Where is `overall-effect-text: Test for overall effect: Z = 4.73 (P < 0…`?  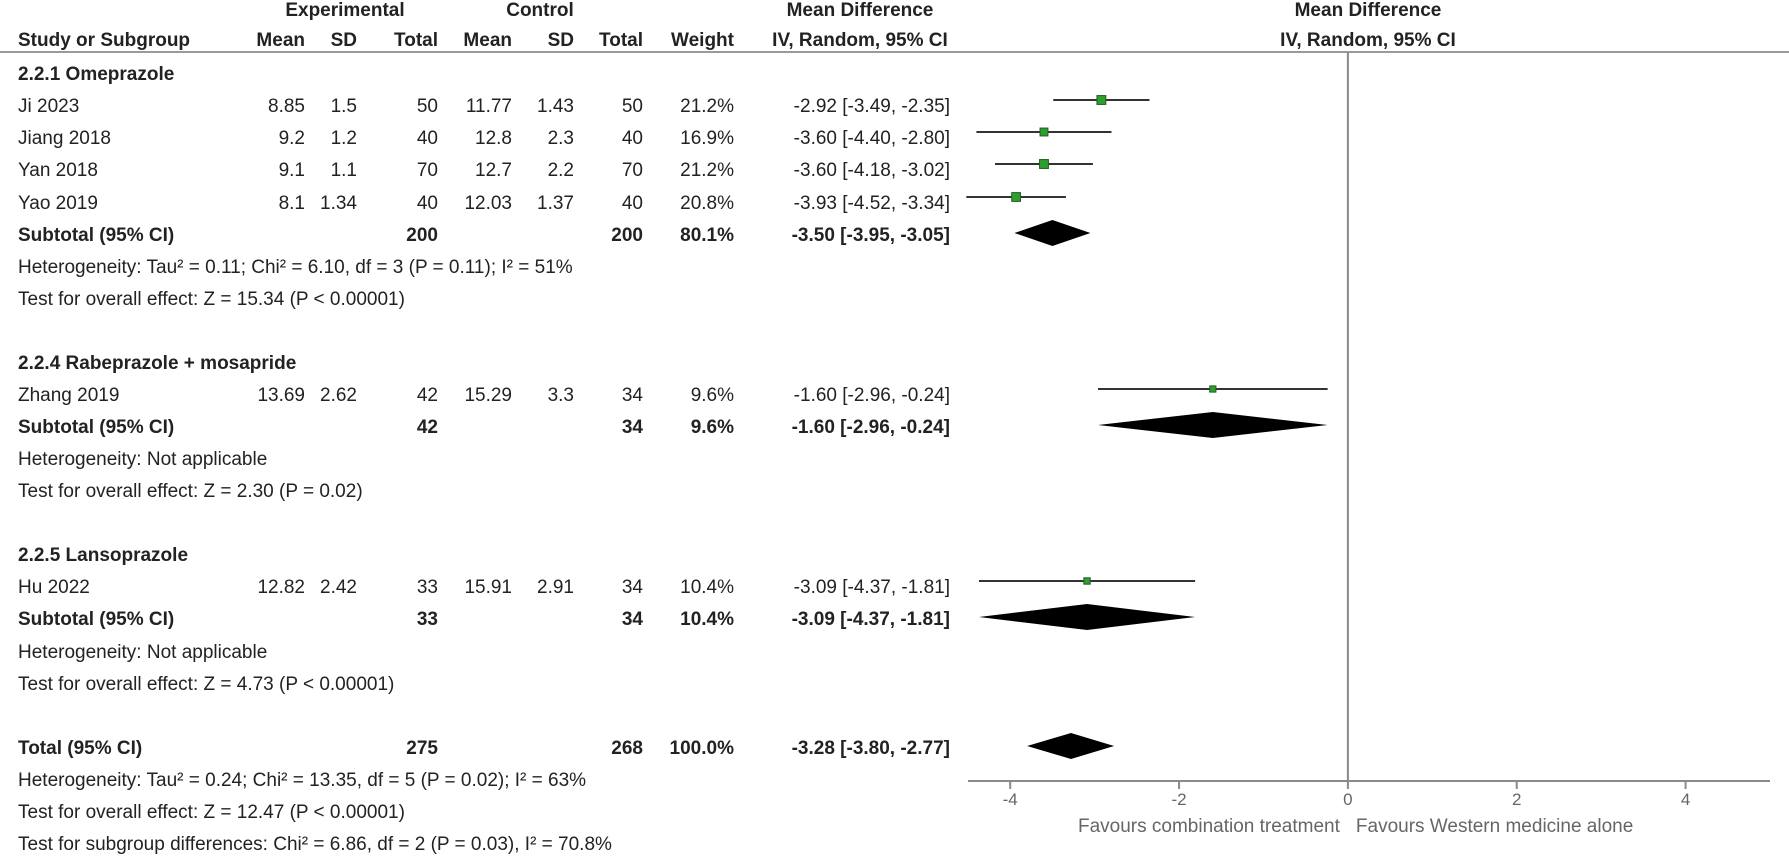 overall-effect-text: Test for overall effect: Z = 4.73 (P < 0… is located at coordinates (206, 684).